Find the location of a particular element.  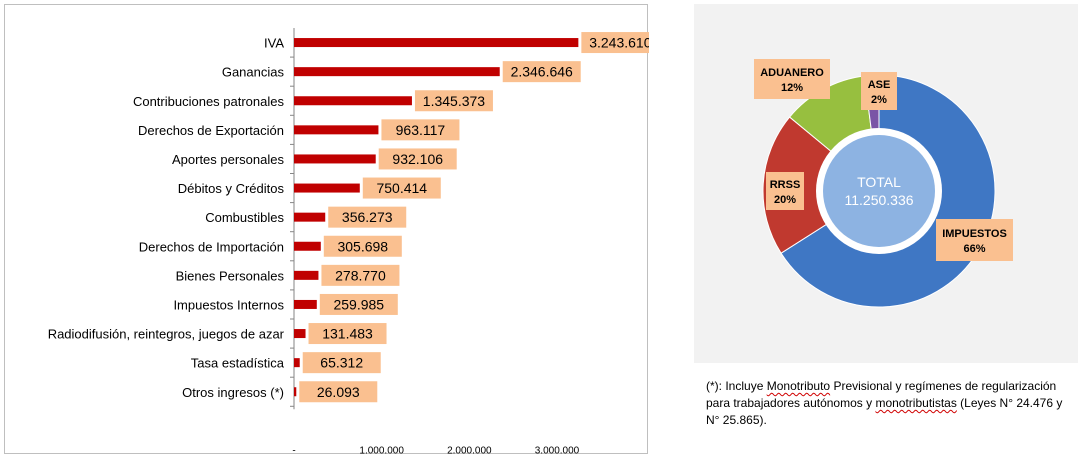

bar-contribuciones-patronales is located at coordinates (353, 101).